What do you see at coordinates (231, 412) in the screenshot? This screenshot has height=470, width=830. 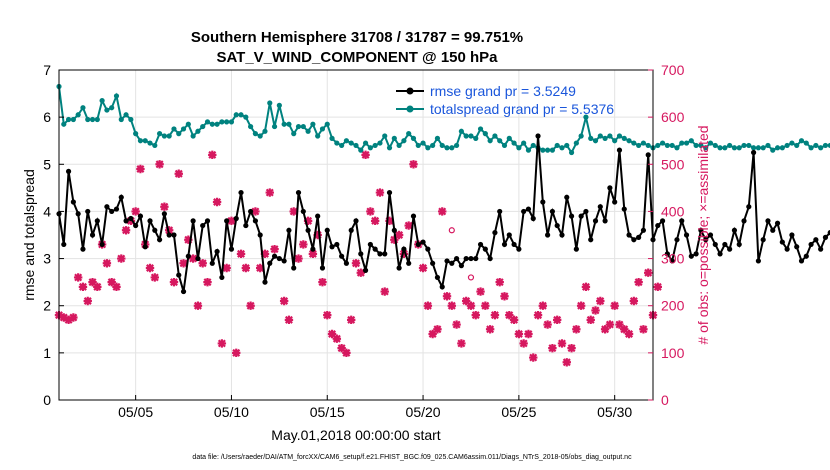 I see `x-tick-label: 05/10` at bounding box center [231, 412].